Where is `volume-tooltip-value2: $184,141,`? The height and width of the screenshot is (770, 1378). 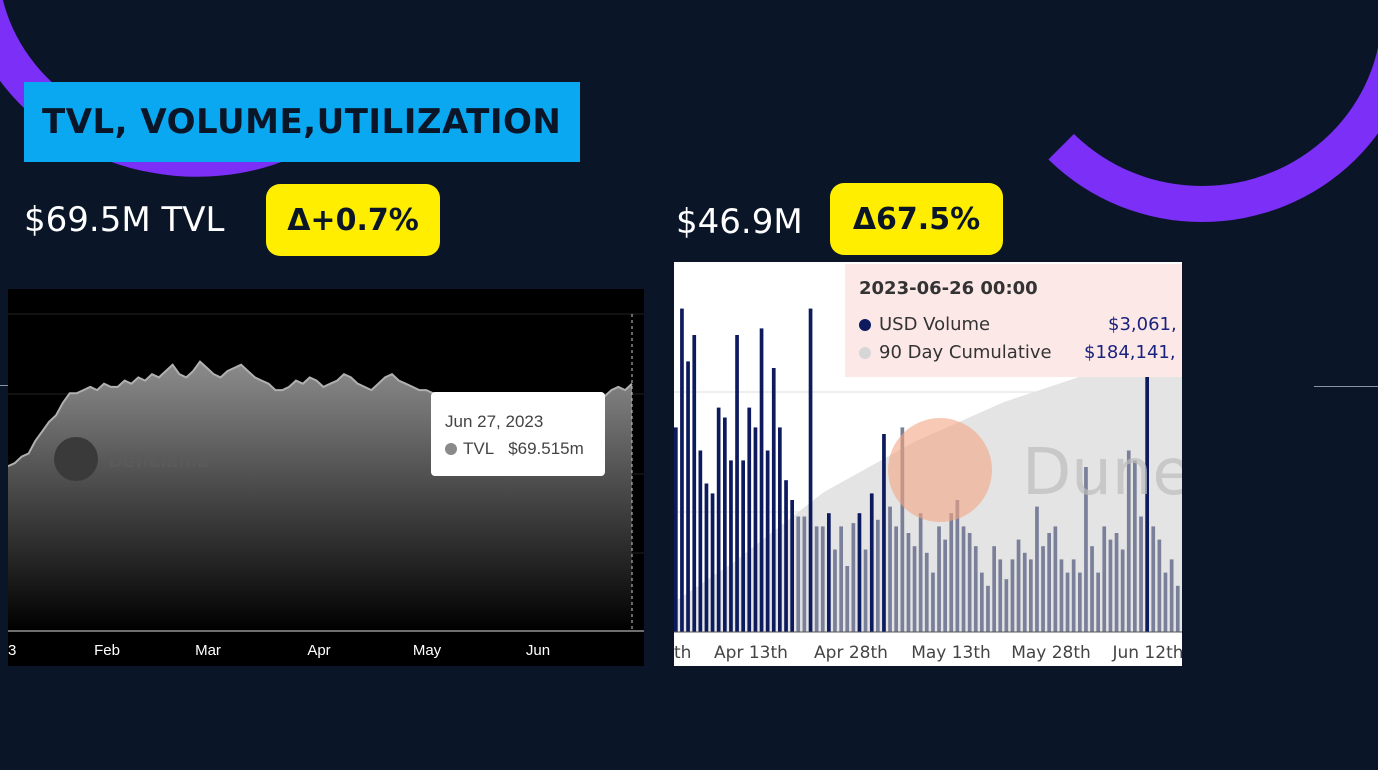
volume-tooltip-value2: $184,141, is located at coordinates (1130, 352).